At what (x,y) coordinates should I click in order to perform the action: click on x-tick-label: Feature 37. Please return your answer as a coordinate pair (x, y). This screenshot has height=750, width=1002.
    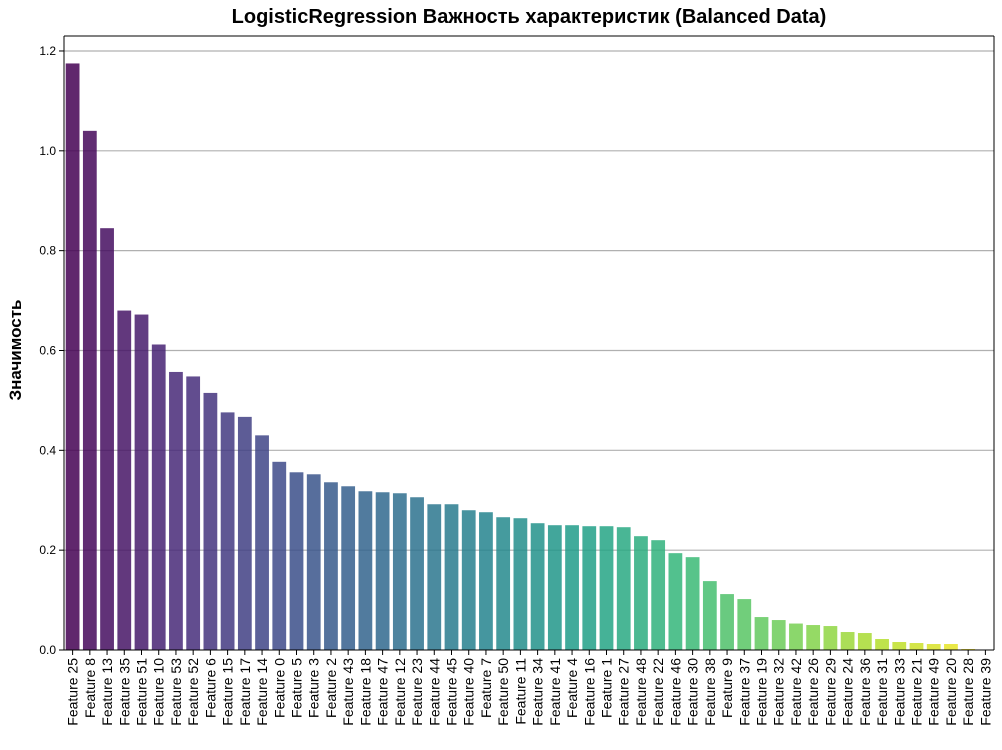
    Looking at the image, I should click on (744, 692).